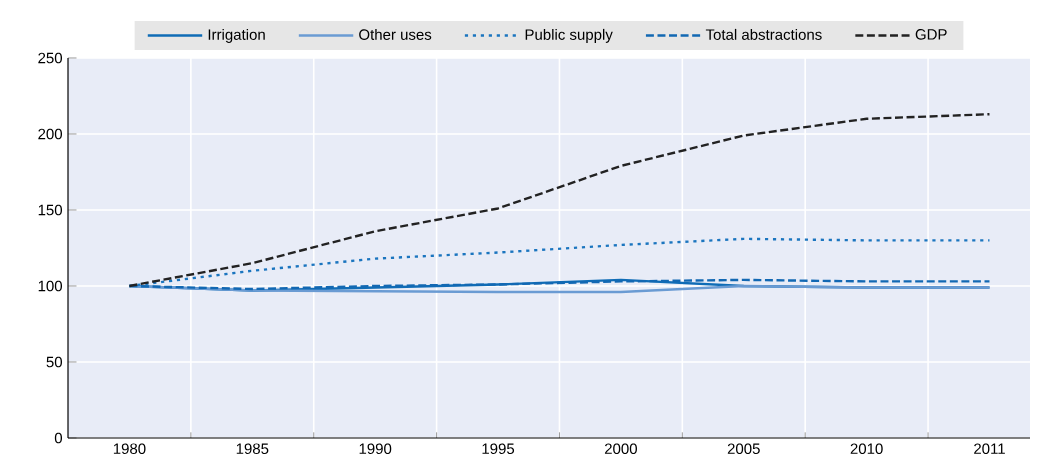  What do you see at coordinates (50, 286) in the screenshot?
I see `y-tick-label: 100` at bounding box center [50, 286].